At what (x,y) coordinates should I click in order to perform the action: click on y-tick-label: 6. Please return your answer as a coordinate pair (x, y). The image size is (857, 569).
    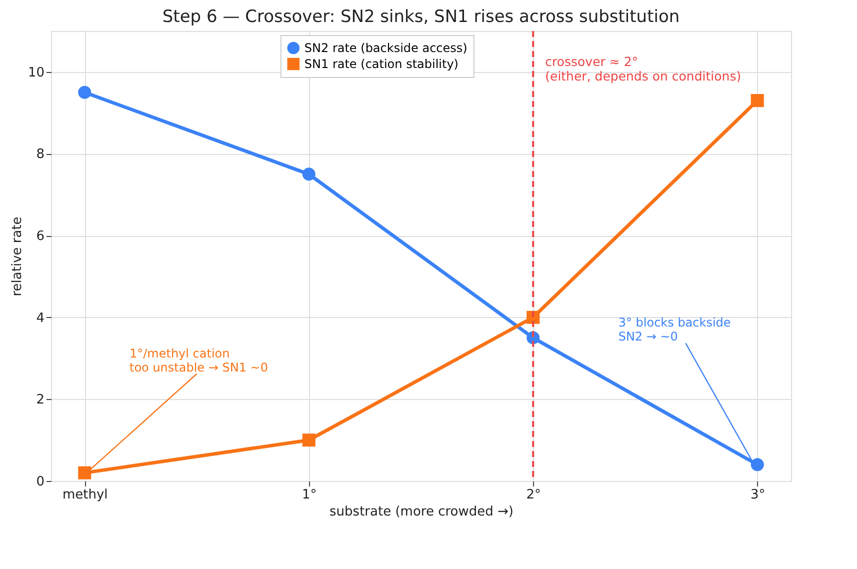
    Looking at the image, I should click on (40, 236).